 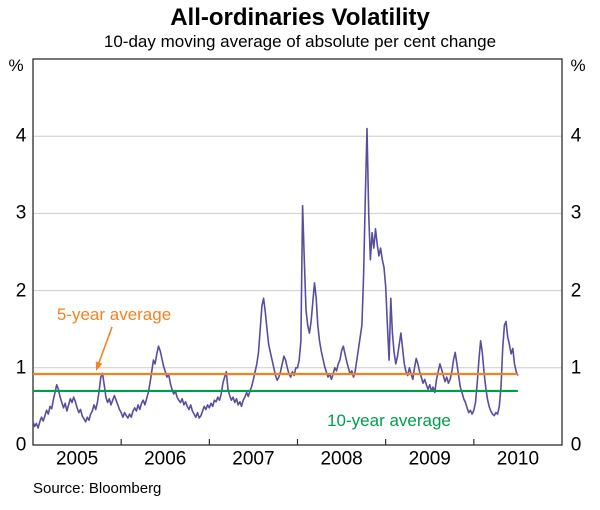 I want to click on y-axis-label-right: 3, so click(x=576, y=213).